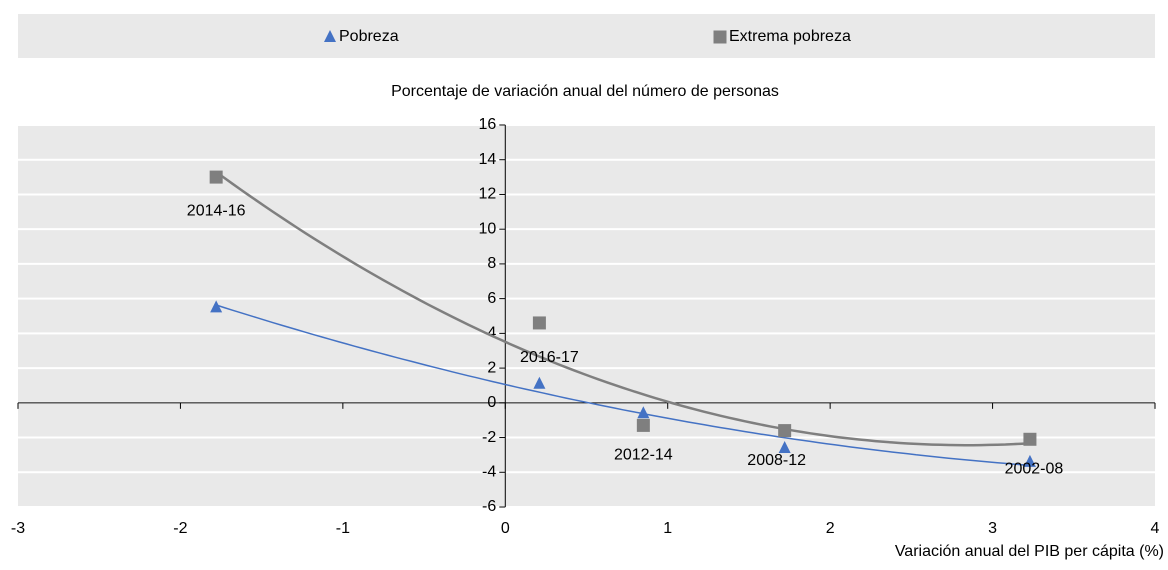 The image size is (1168, 570). What do you see at coordinates (491, 298) in the screenshot?
I see `y-tick-label: 6` at bounding box center [491, 298].